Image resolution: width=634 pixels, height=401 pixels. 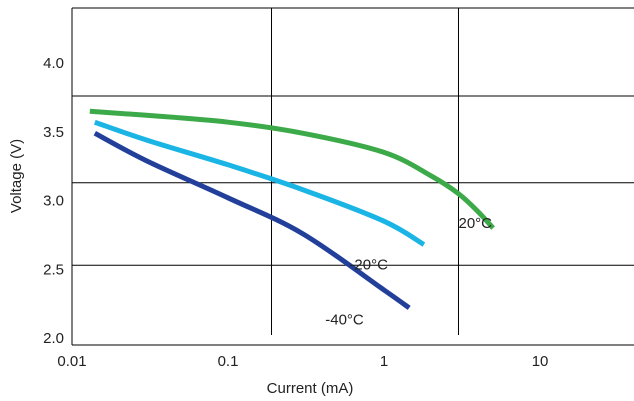 What do you see at coordinates (344, 319) in the screenshot?
I see `series-label-2: -40°C` at bounding box center [344, 319].